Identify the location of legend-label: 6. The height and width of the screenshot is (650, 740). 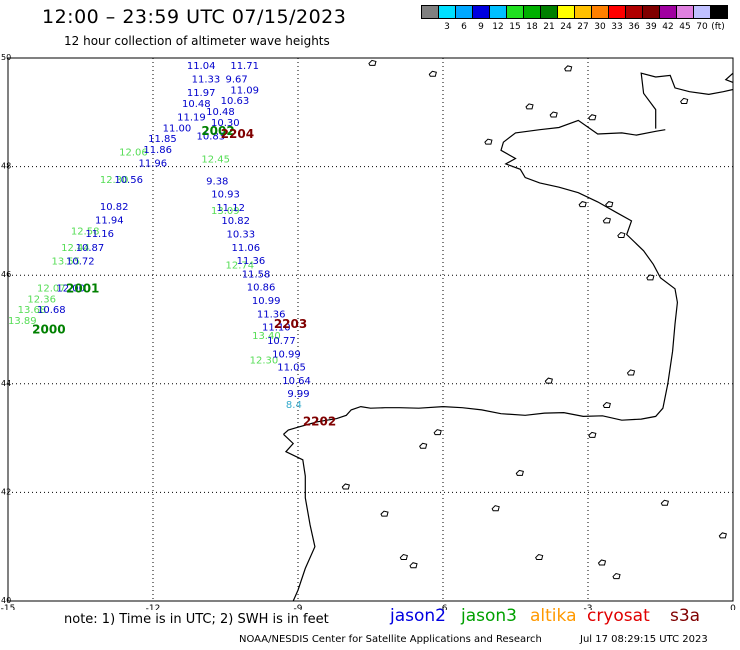
(464, 27).